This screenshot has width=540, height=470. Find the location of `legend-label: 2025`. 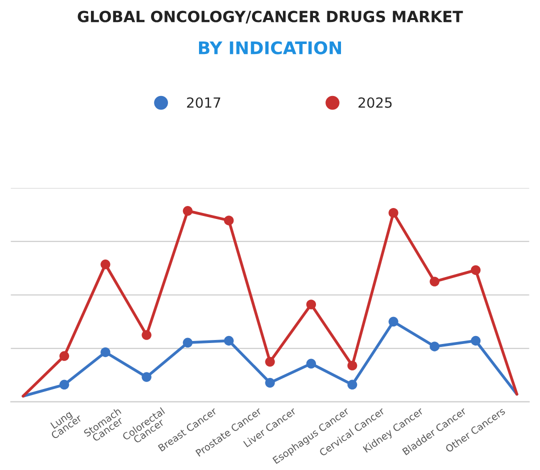

legend-label: 2025 is located at coordinates (375, 102).